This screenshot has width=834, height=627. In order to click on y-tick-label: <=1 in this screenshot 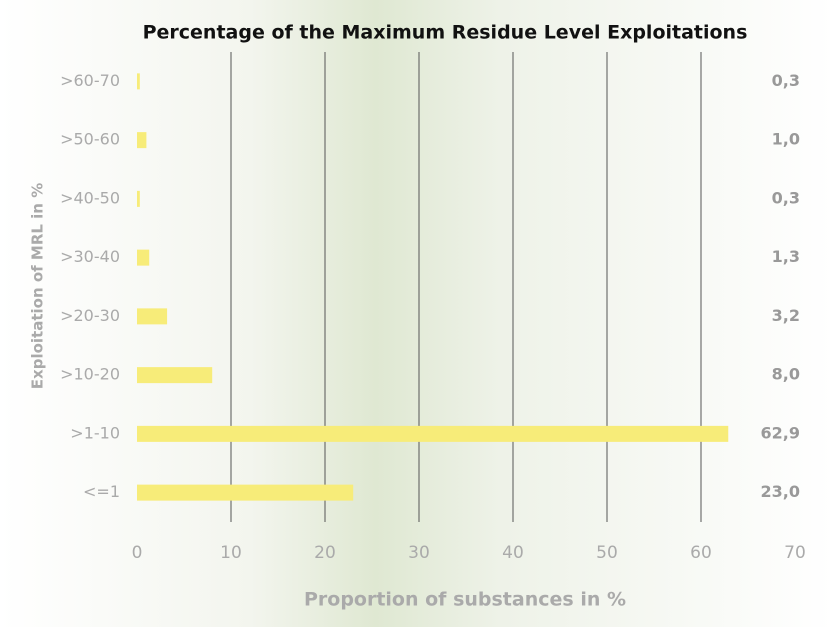, I will do `click(101, 491)`.